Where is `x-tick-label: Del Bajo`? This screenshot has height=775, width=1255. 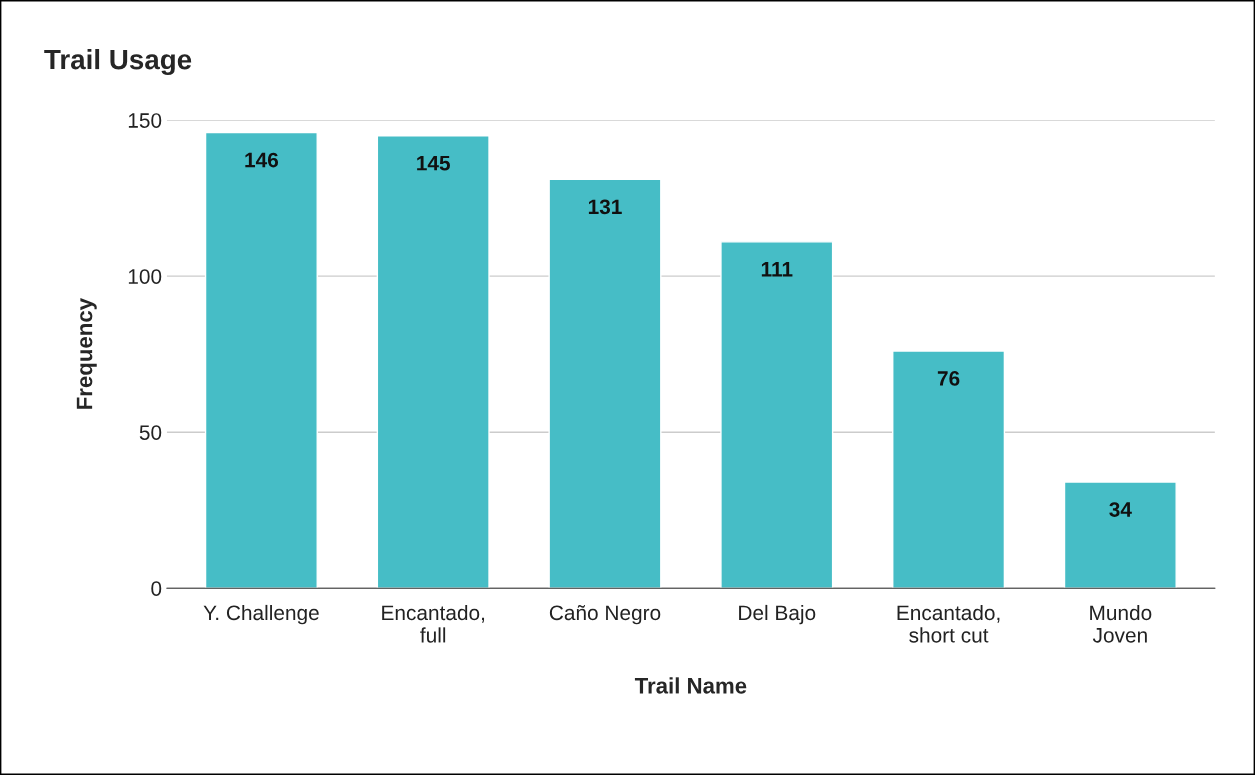
x-tick-label: Del Bajo is located at coordinates (777, 614).